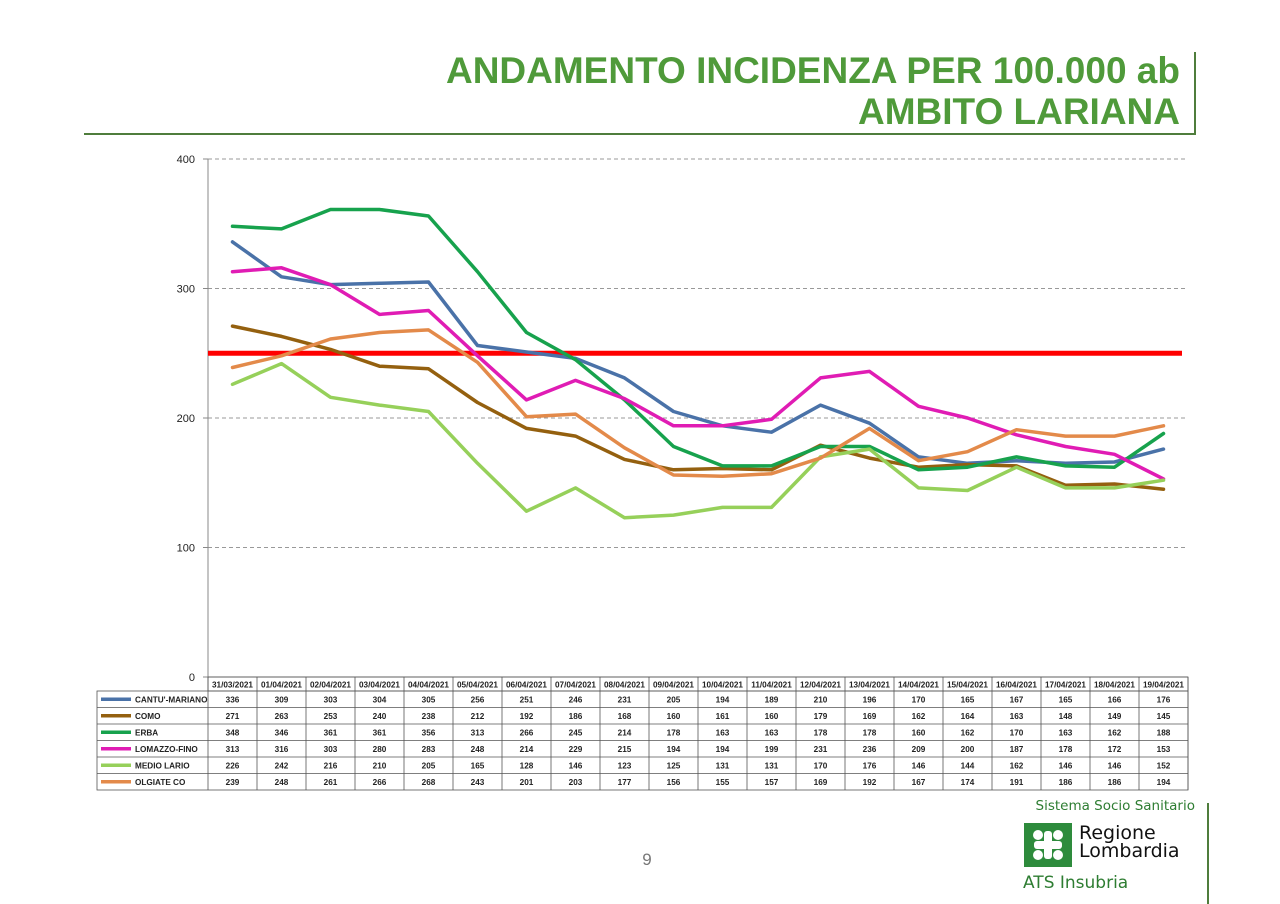  I want to click on data-label: 188, so click(1164, 732).